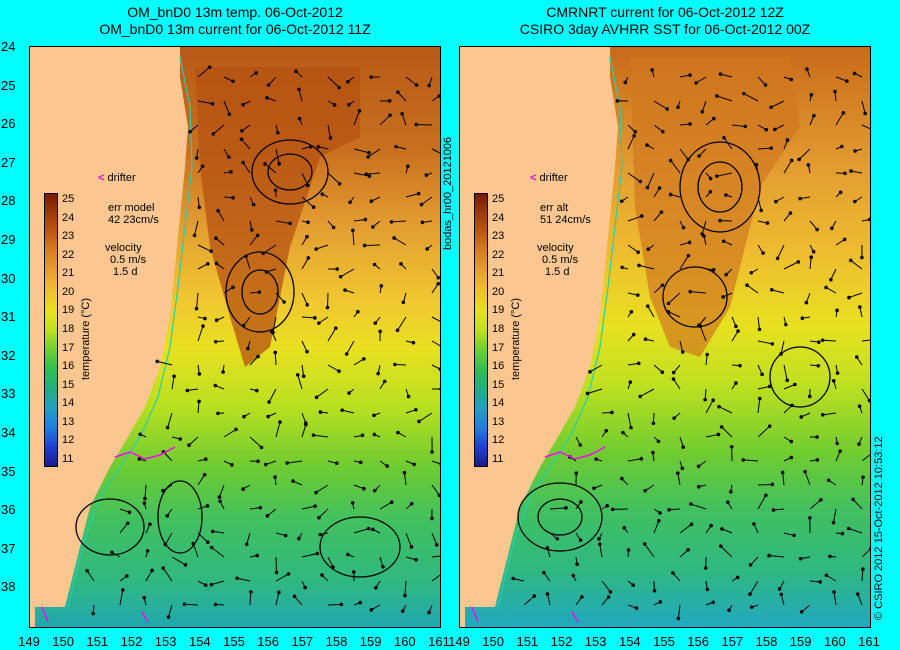 The height and width of the screenshot is (650, 900). I want to click on left-colorbar-label: temperature (°C), so click(86, 338).